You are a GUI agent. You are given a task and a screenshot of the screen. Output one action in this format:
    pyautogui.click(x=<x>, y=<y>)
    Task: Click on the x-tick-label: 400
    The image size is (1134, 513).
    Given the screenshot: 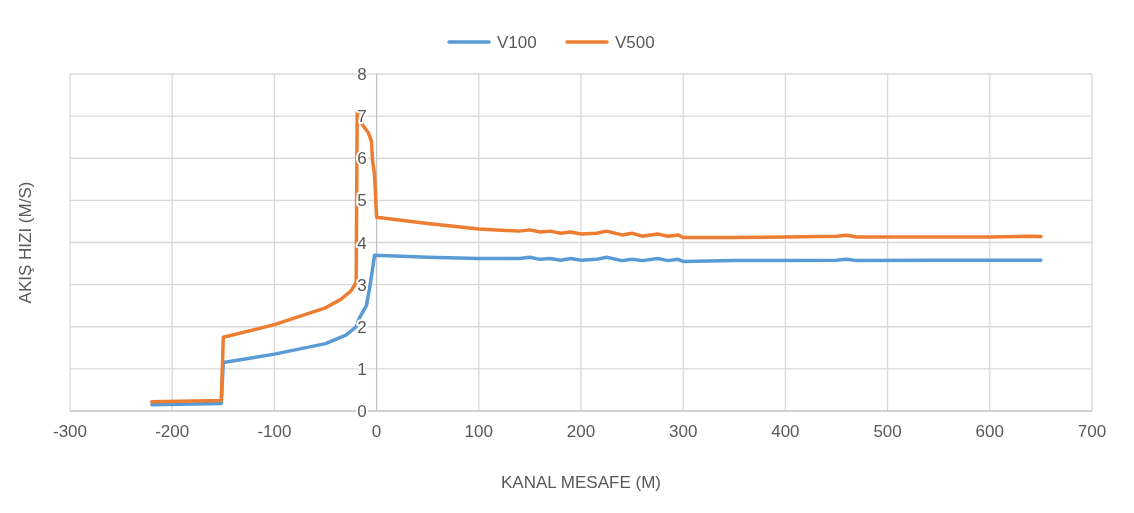 What is the action you would take?
    pyautogui.click(x=785, y=431)
    